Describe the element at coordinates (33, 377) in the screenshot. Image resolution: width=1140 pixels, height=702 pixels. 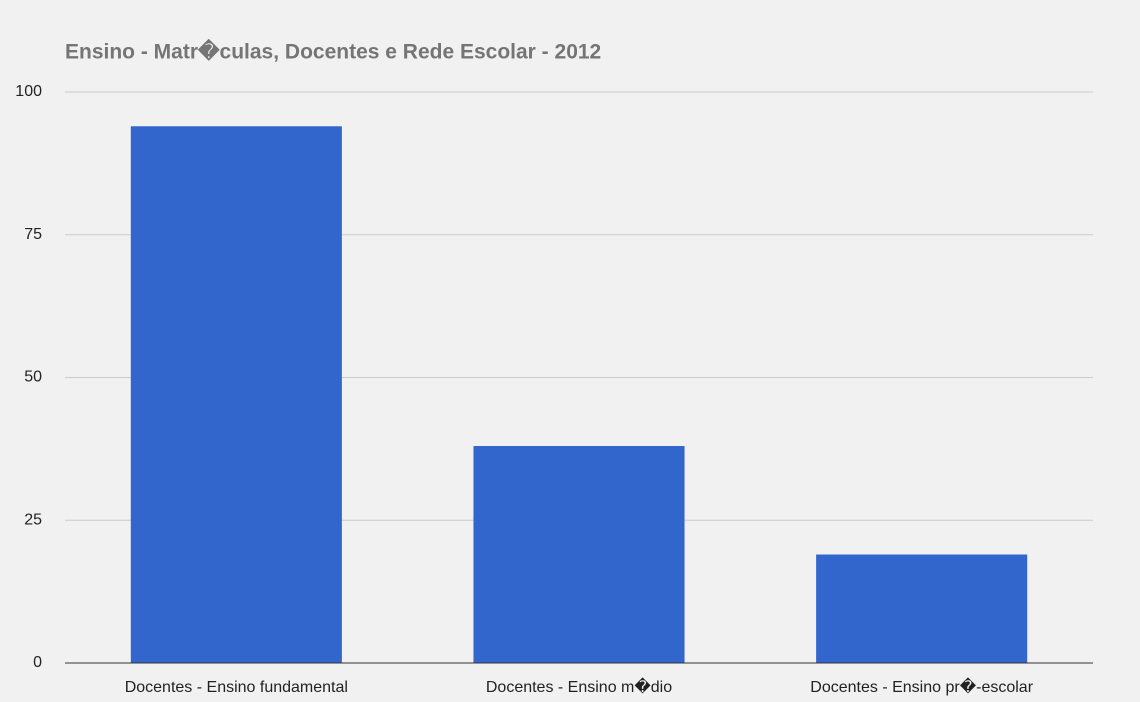
I see `y-tick-label: 50` at that location.